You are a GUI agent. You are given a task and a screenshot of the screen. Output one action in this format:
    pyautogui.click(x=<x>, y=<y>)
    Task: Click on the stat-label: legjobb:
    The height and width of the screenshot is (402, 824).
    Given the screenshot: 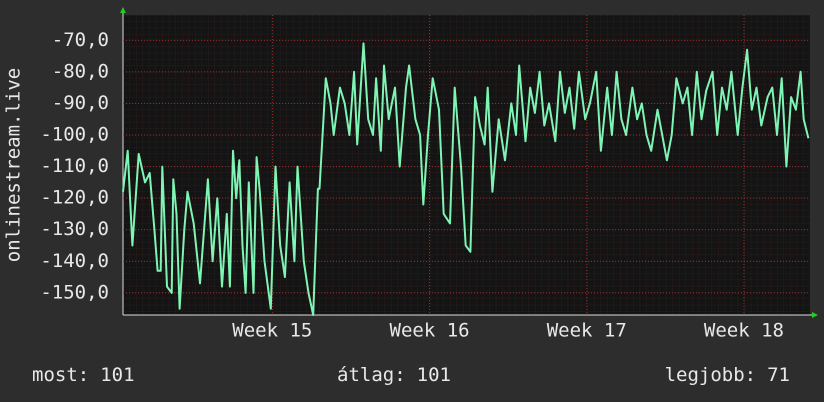 What is the action you would take?
    pyautogui.click(x=711, y=375)
    